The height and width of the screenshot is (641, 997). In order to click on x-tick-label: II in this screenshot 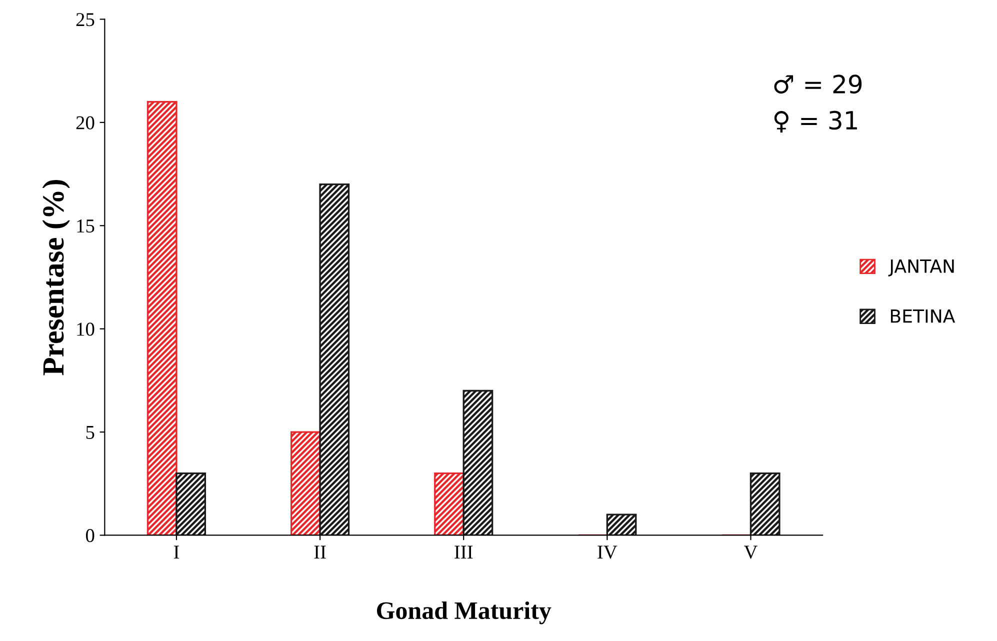, I will do `click(320, 552)`.